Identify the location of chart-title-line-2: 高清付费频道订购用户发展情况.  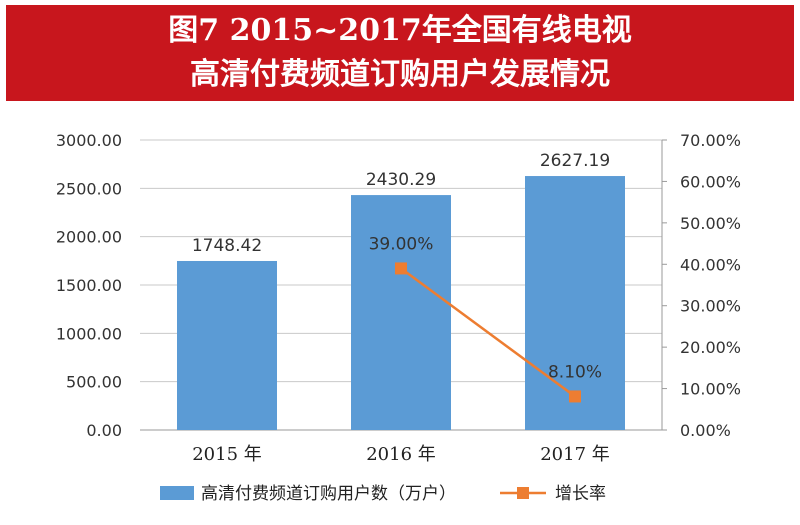
(400, 74).